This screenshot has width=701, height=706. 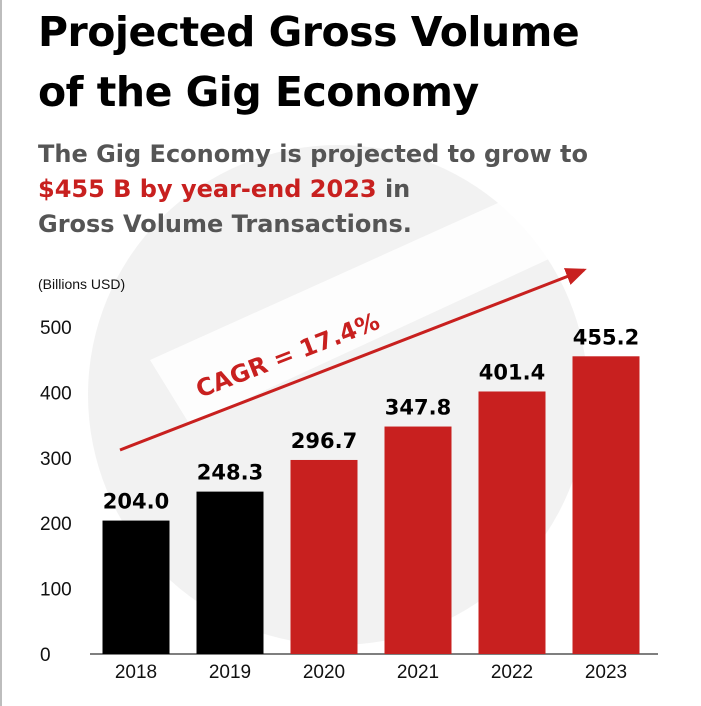 What do you see at coordinates (606, 672) in the screenshot?
I see `x-tick-label-2023: 2023` at bounding box center [606, 672].